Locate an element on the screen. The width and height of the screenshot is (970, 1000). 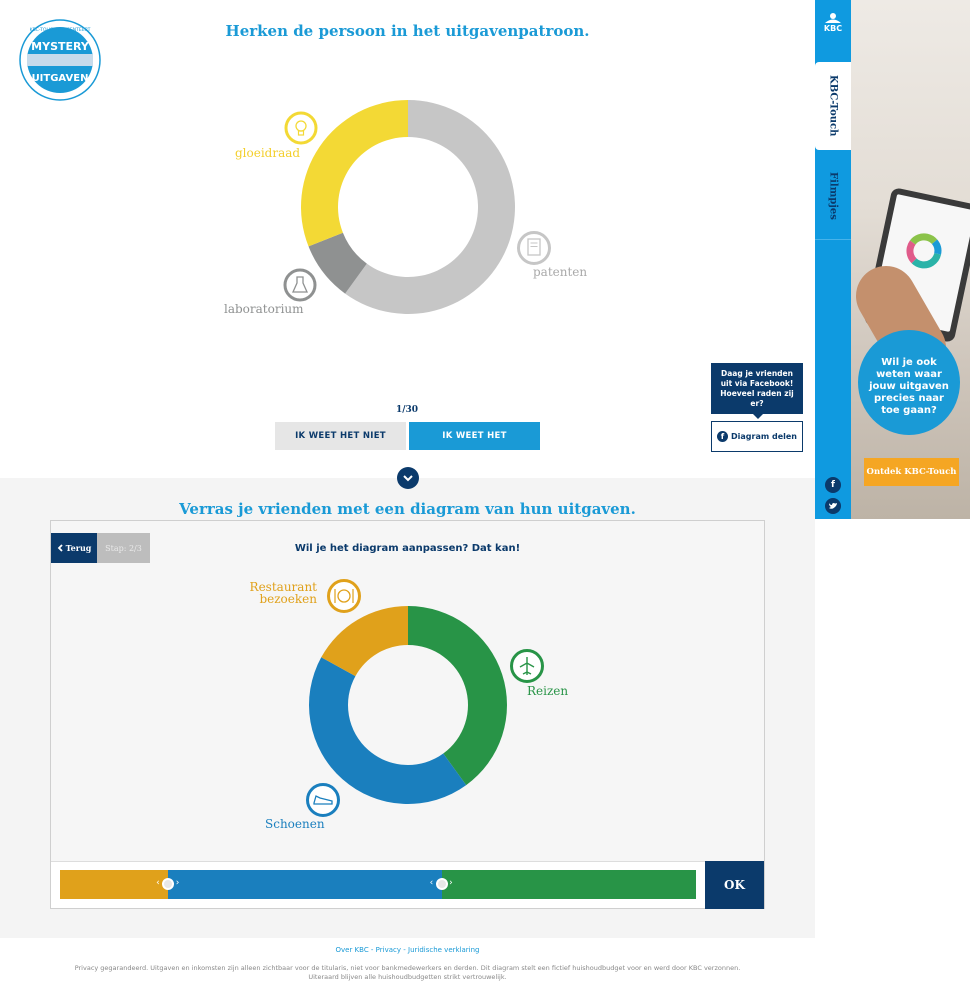
kbc-logo-text: KBC is located at coordinates (833, 28).